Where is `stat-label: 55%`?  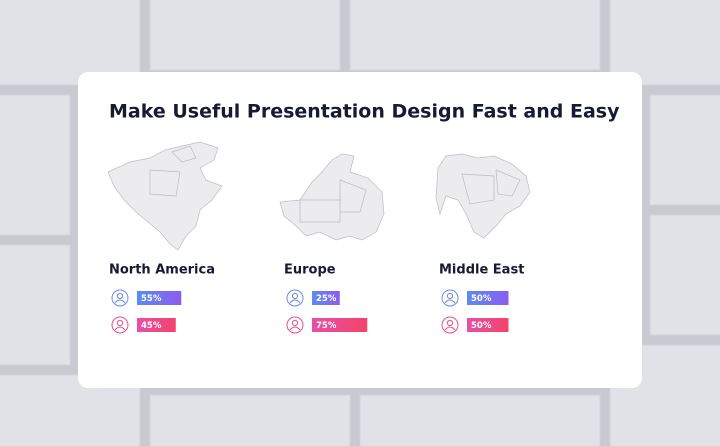
stat-label: 55% is located at coordinates (151, 299).